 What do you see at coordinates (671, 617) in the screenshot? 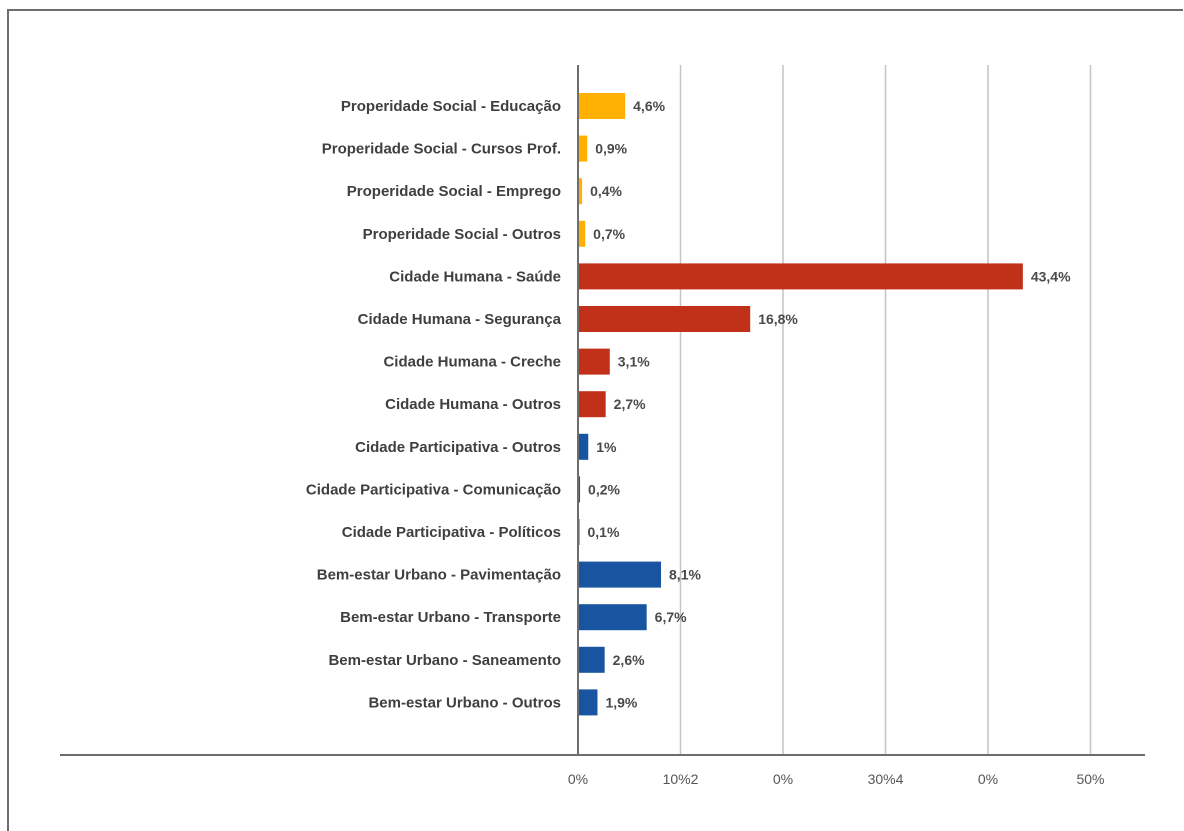
I see `value-label: 6,7%` at bounding box center [671, 617].